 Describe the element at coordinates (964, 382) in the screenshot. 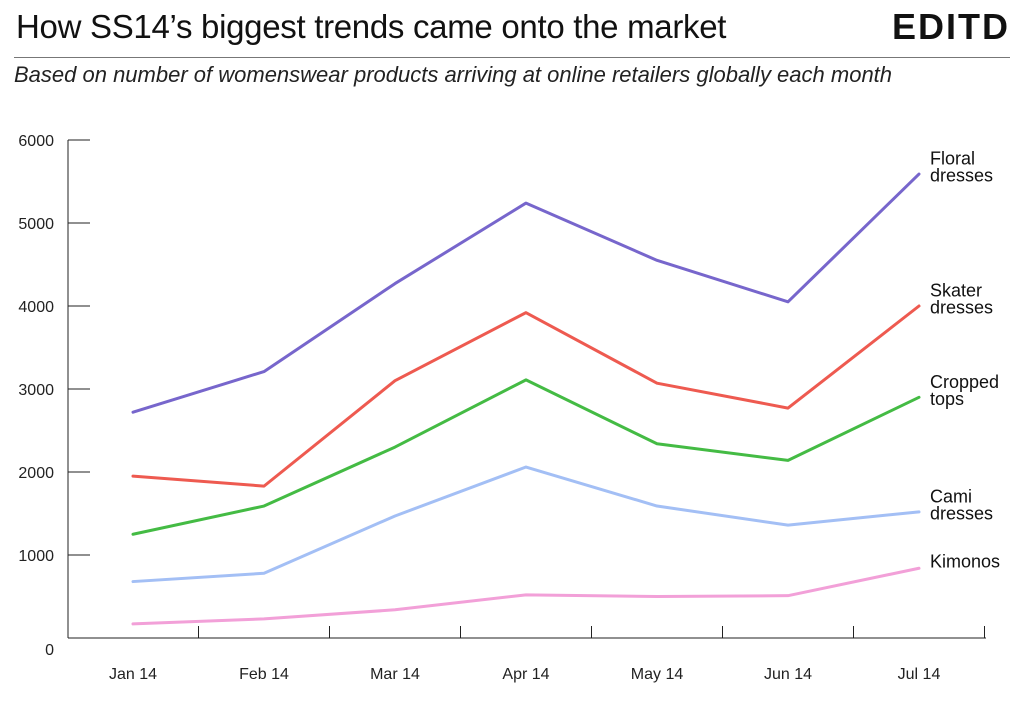

I see `series-label: Cropped` at that location.